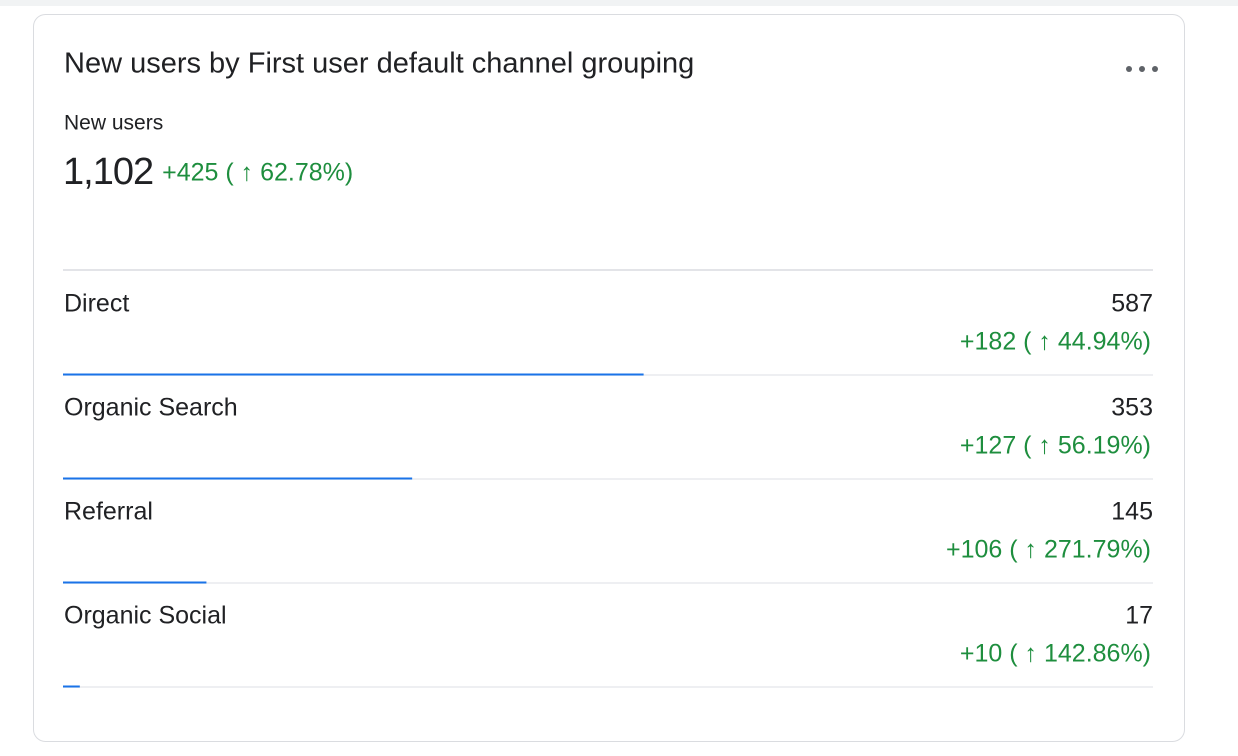  I want to click on row-value: 17, so click(1139, 616).